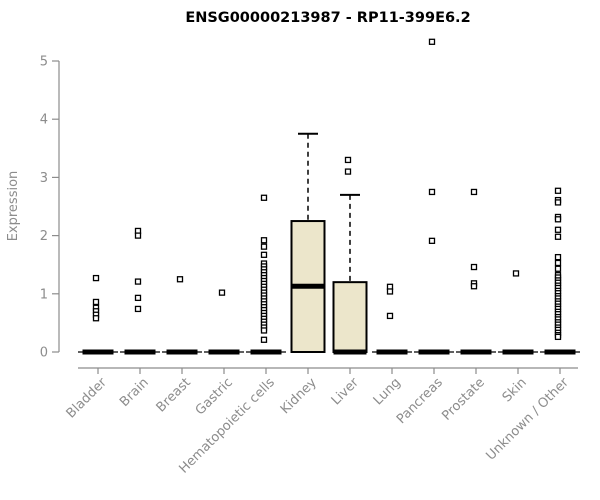  I want to click on x-tick-label-11: Unknown / Other, so click(528, 419).